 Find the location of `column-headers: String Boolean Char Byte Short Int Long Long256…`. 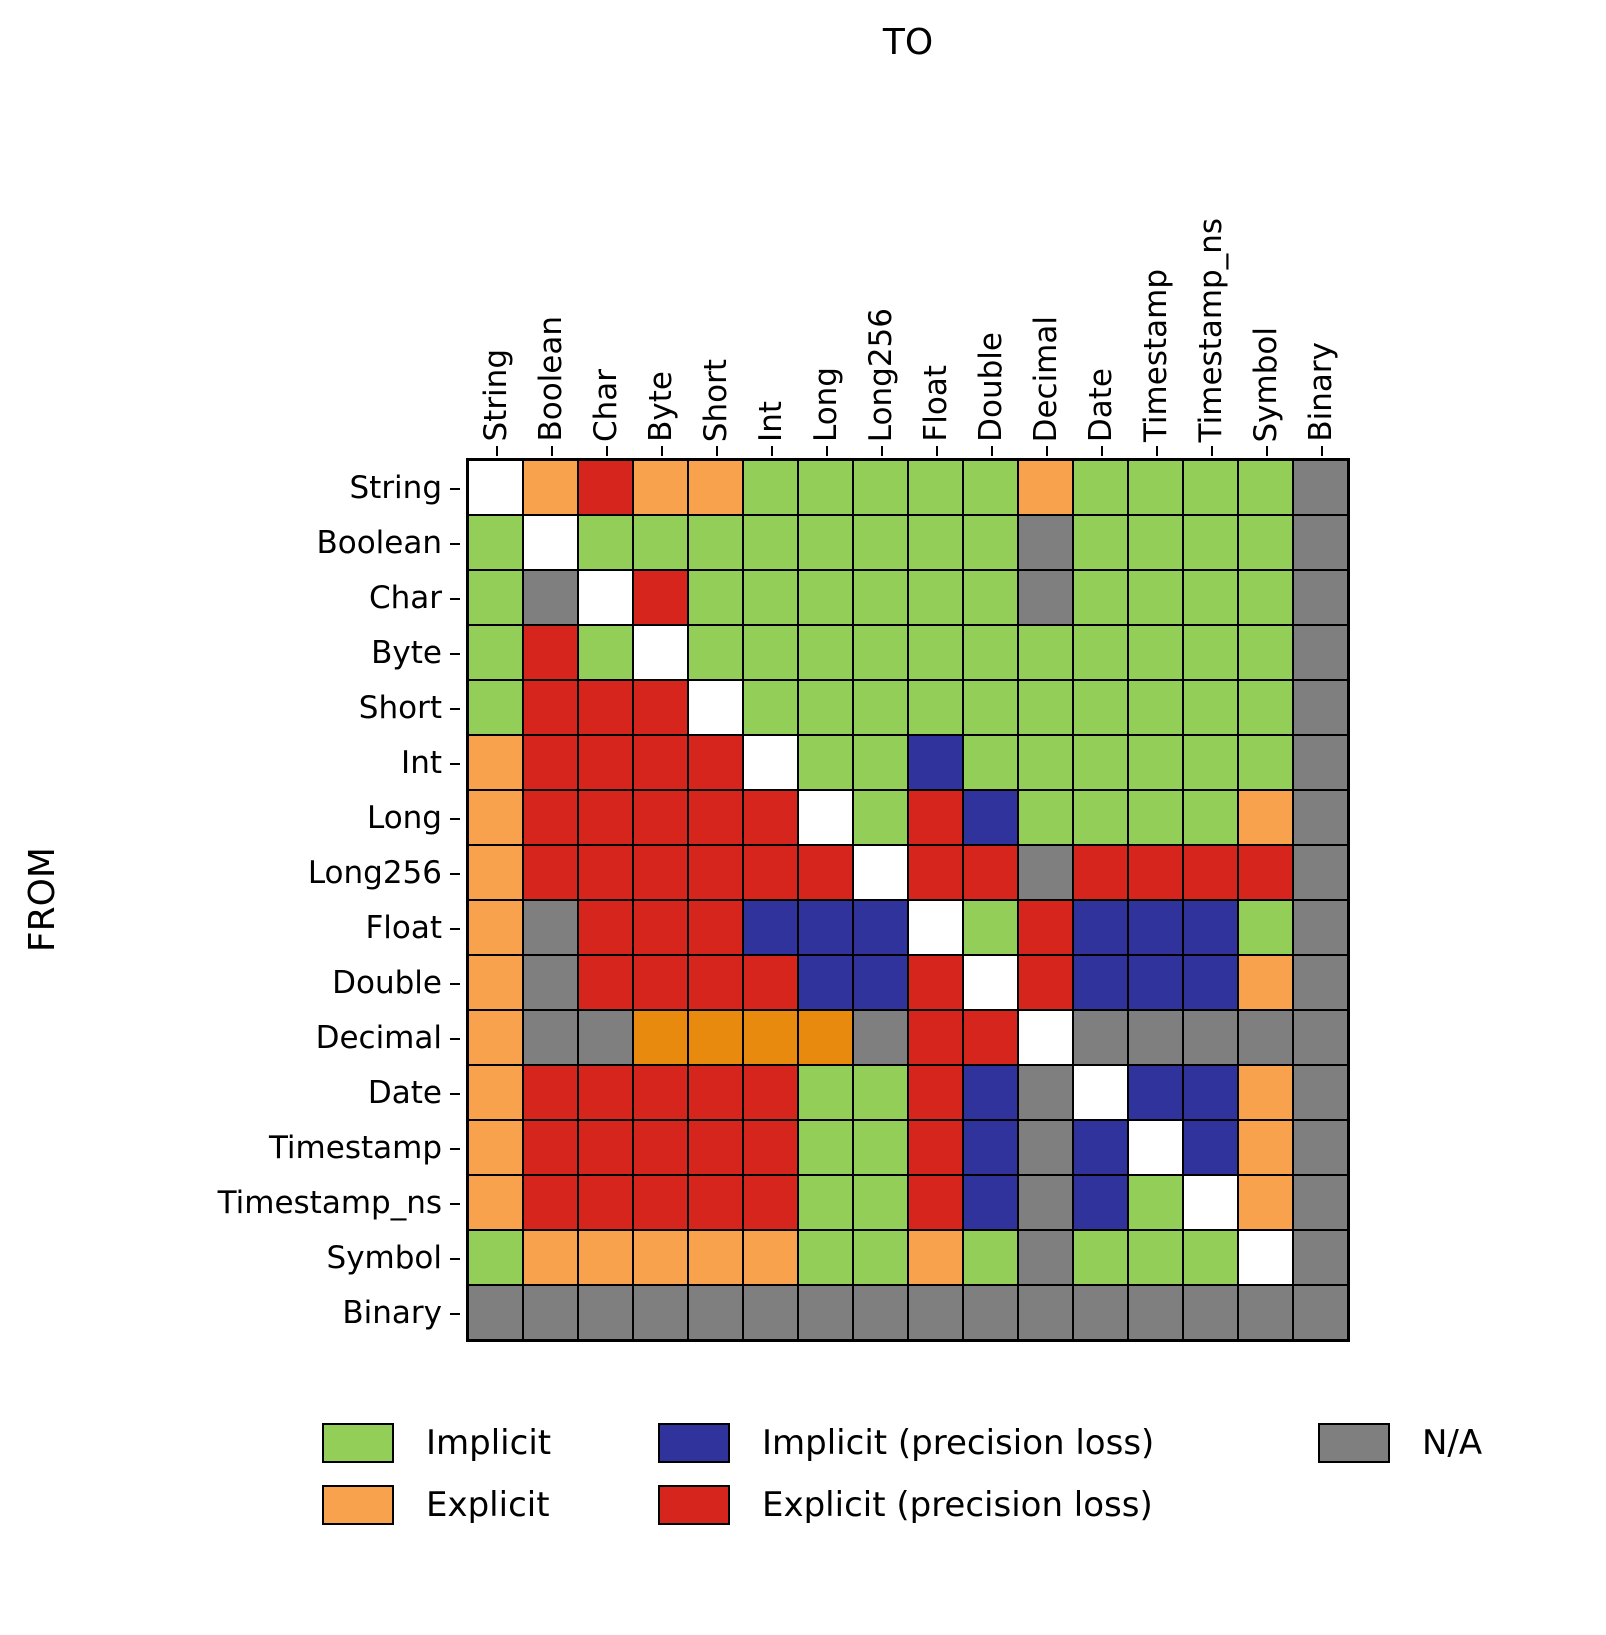

column-headers: String Boolean Char Byte Short Int Long Long256… is located at coordinates (909, 283).